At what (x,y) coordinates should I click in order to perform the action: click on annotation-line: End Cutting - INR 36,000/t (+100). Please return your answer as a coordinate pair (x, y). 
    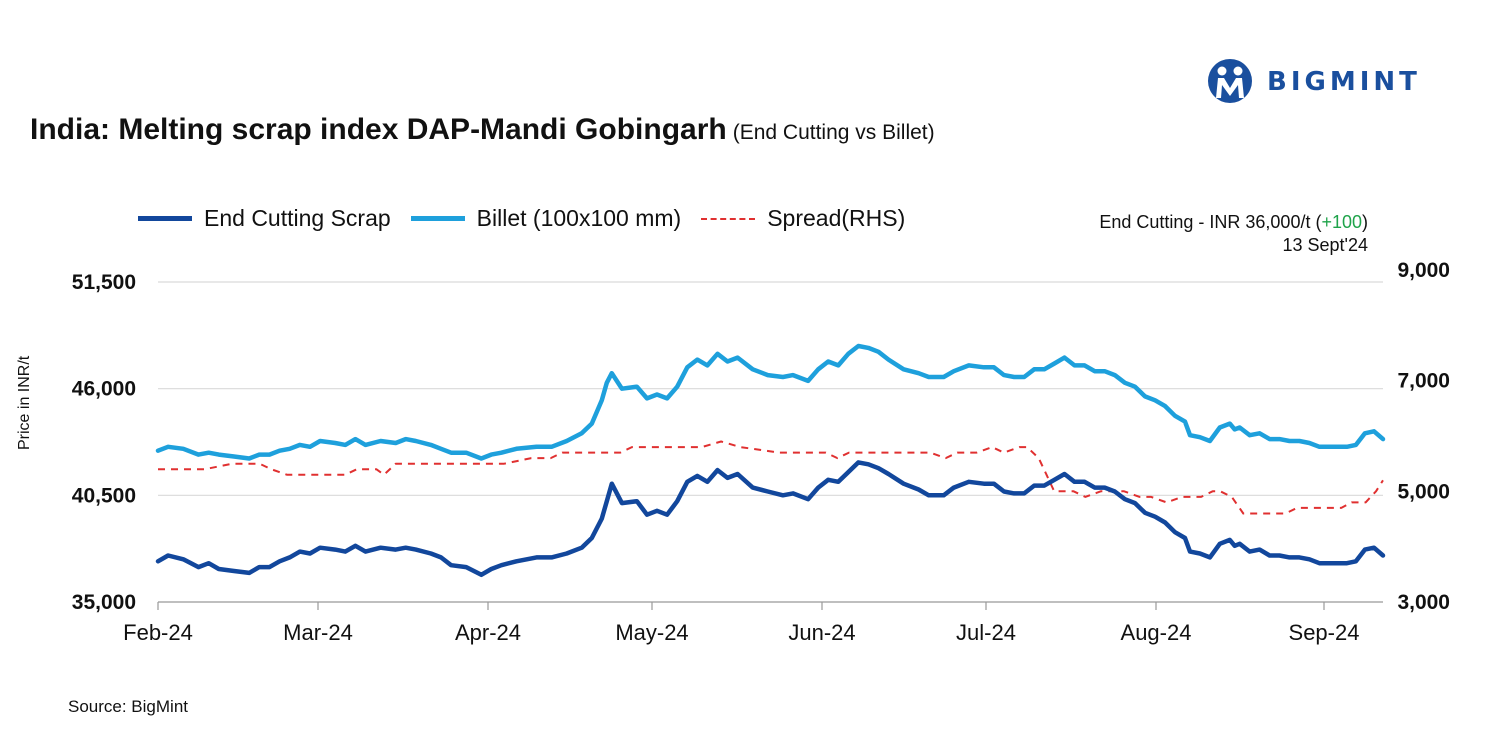
    Looking at the image, I should click on (1233, 222).